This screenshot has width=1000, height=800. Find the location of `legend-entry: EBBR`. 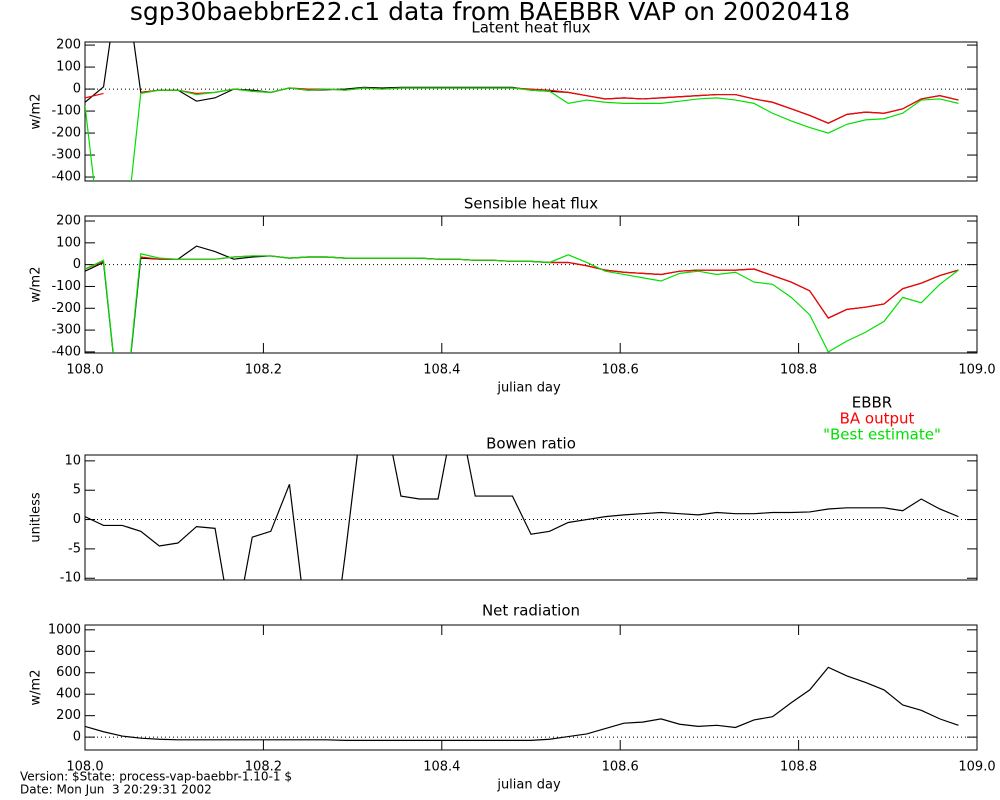

legend-entry: EBBR is located at coordinates (872, 403).